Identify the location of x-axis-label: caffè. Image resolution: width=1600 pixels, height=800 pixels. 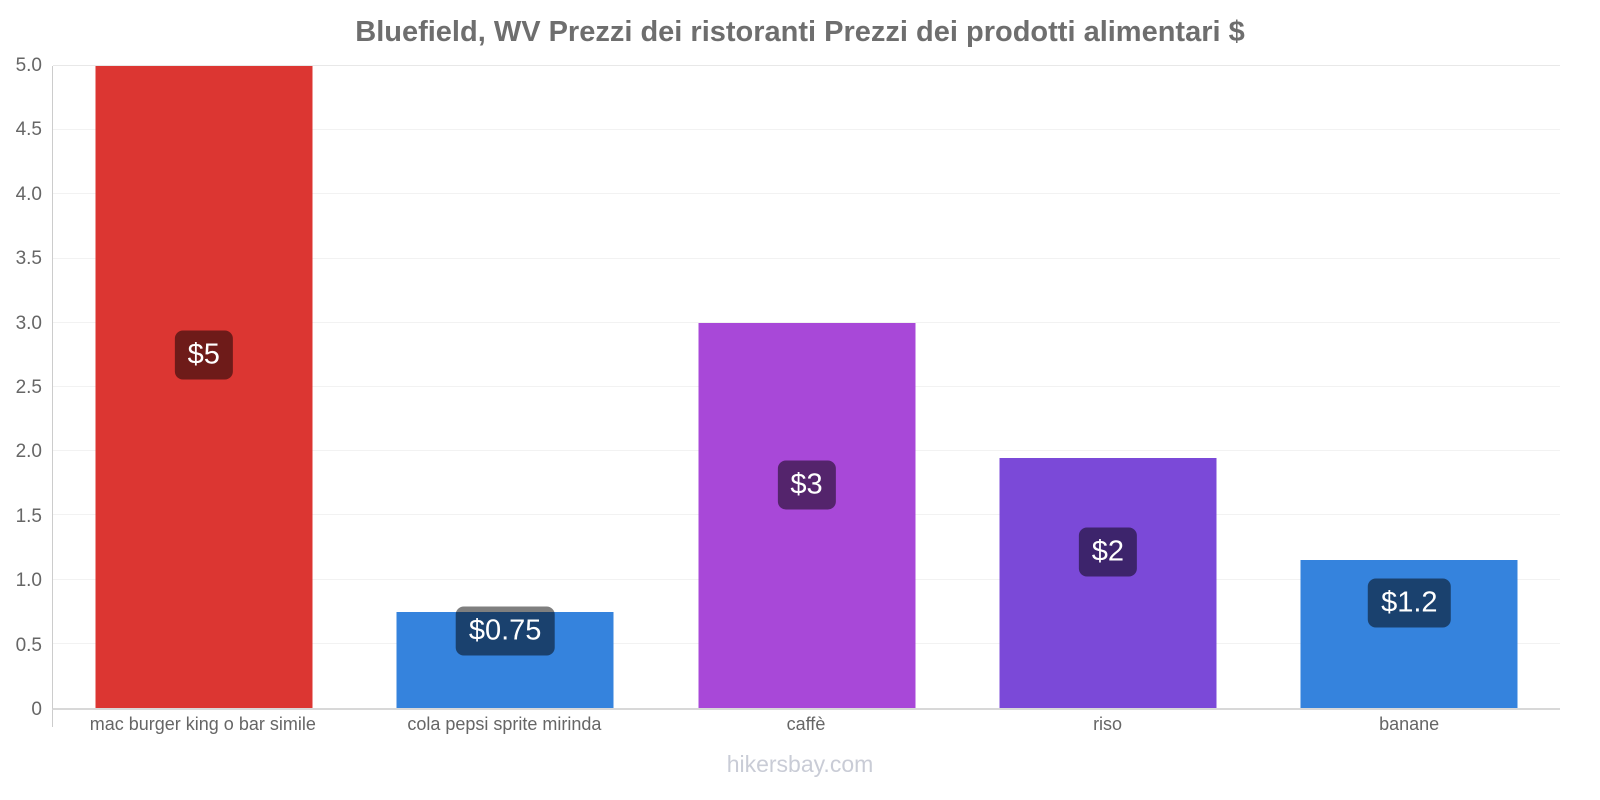
(806, 724).